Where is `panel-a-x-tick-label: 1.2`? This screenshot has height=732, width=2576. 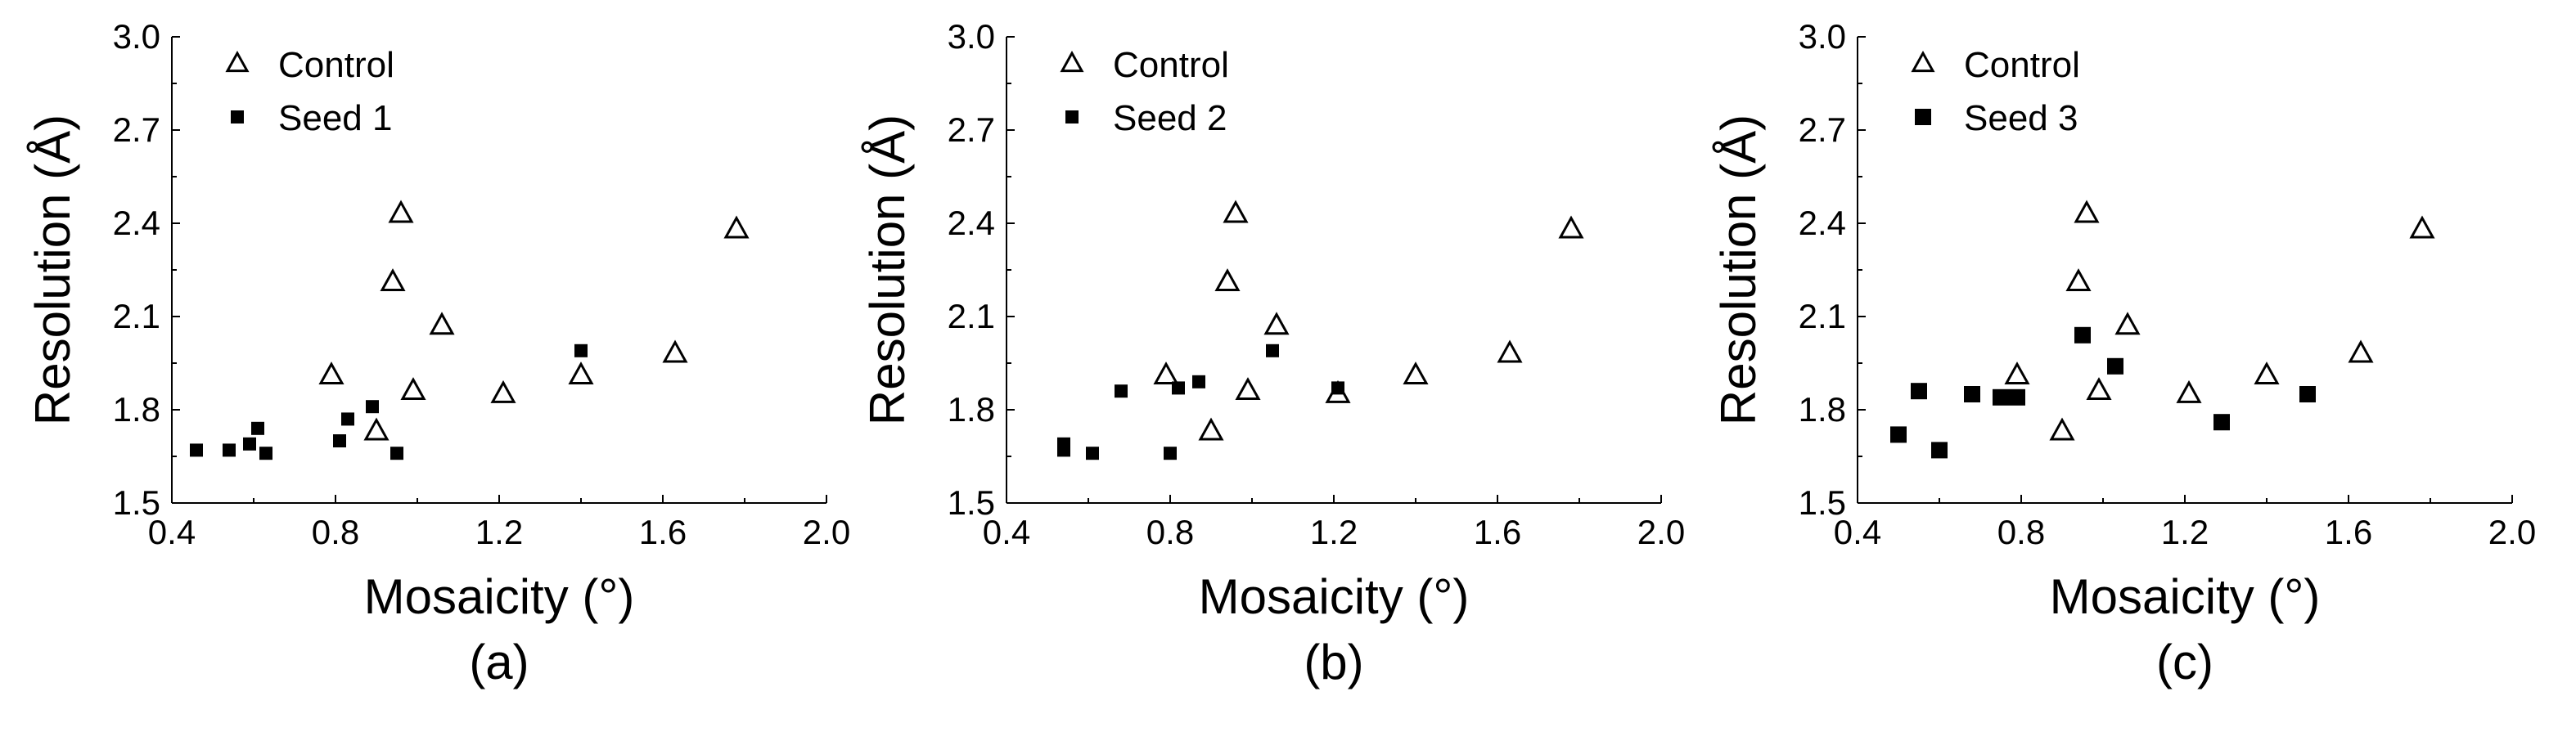 panel-a-x-tick-label: 1.2 is located at coordinates (499, 532).